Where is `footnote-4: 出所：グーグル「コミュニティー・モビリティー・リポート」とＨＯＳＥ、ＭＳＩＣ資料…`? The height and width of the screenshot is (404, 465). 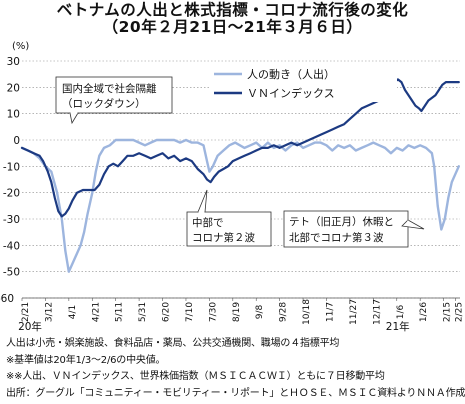 footnote-4: 出所：グーグル「コミュニティー・モビリティー・リポート」とＨＯＳＥ、ＭＳＩＣ資料… is located at coordinates (235, 393).